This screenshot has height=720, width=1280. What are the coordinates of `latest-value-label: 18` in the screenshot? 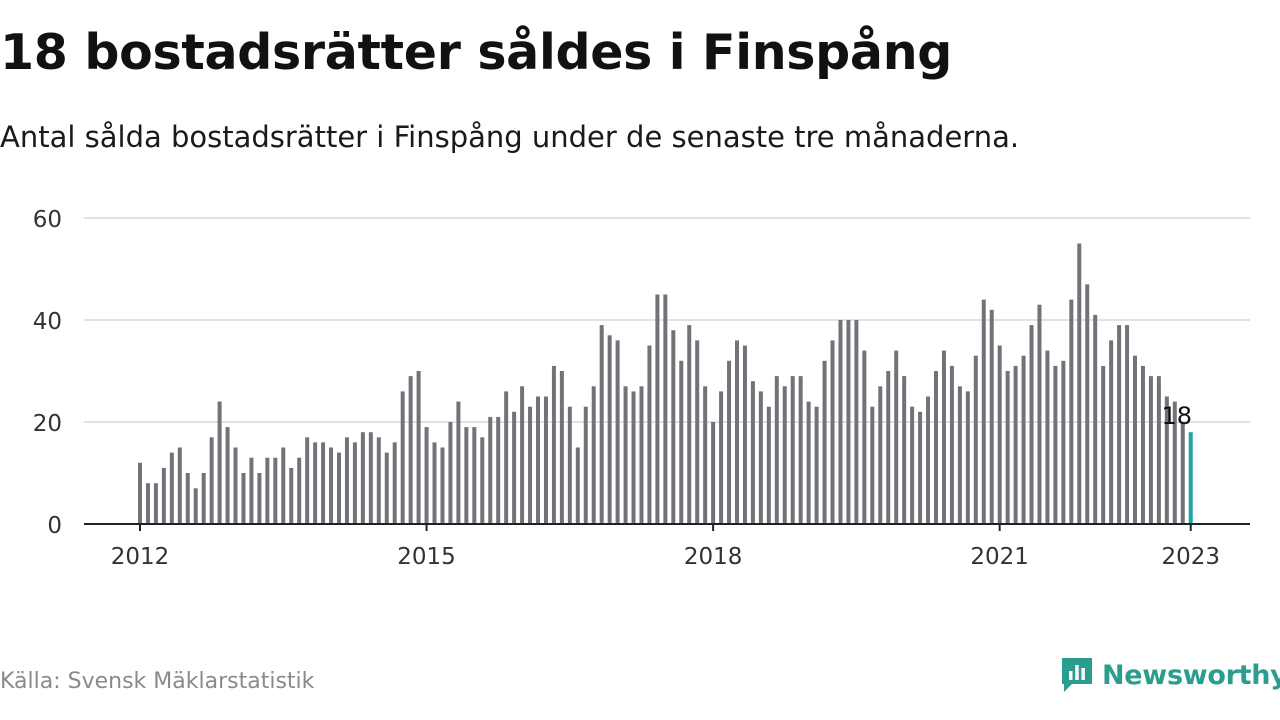 It's located at (1176, 416).